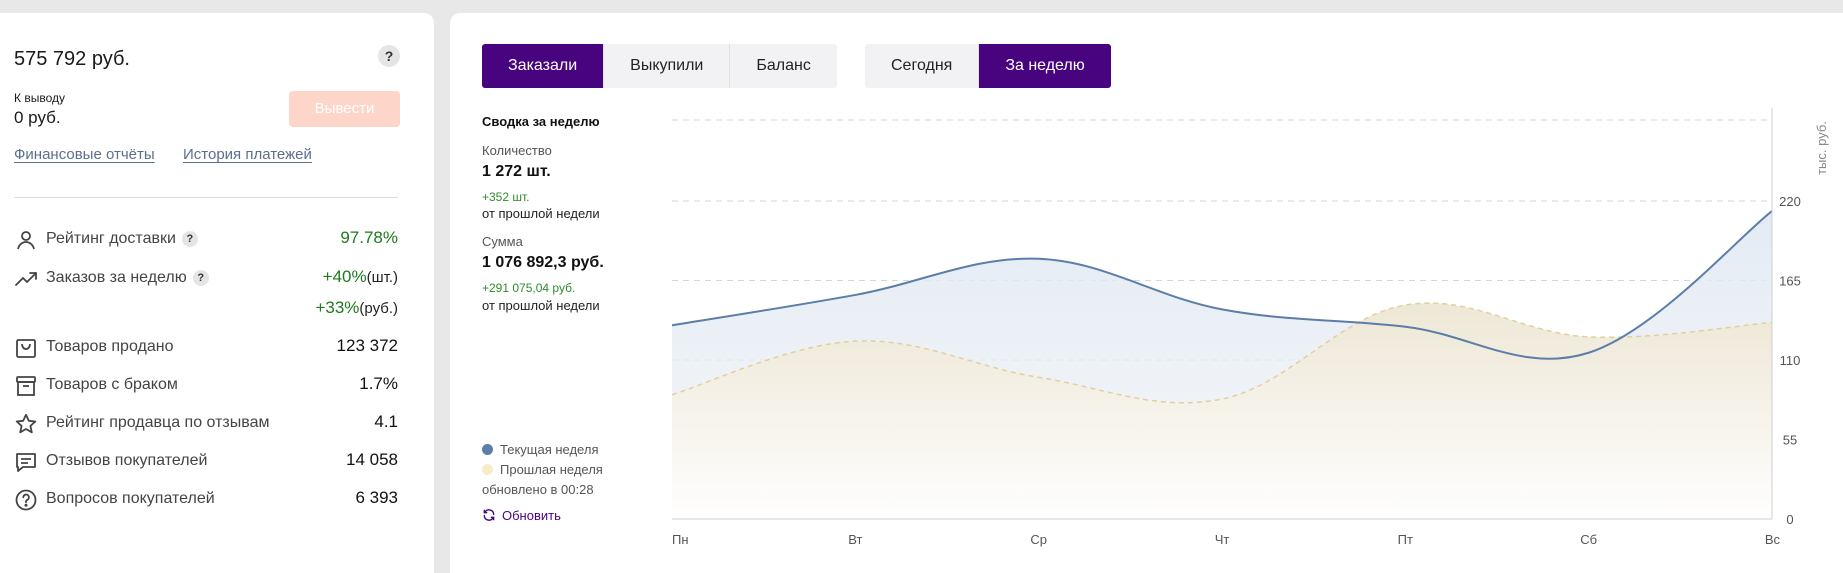 The image size is (1843, 573). I want to click on sum-value: 1 076 892,3 руб., so click(543, 262).